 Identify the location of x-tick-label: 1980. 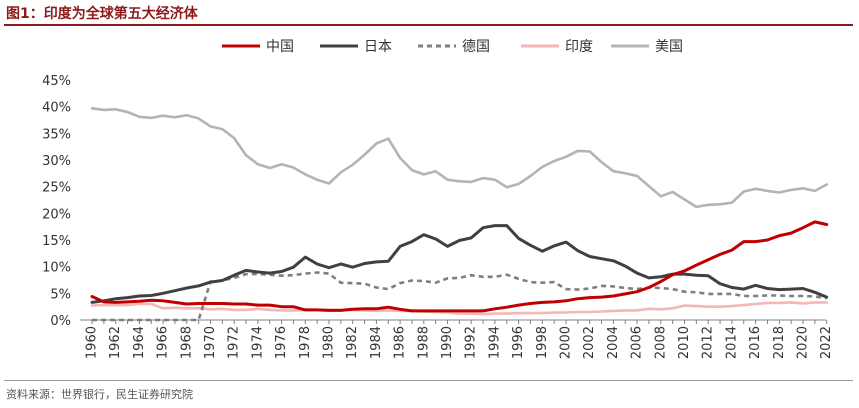
(329, 342).